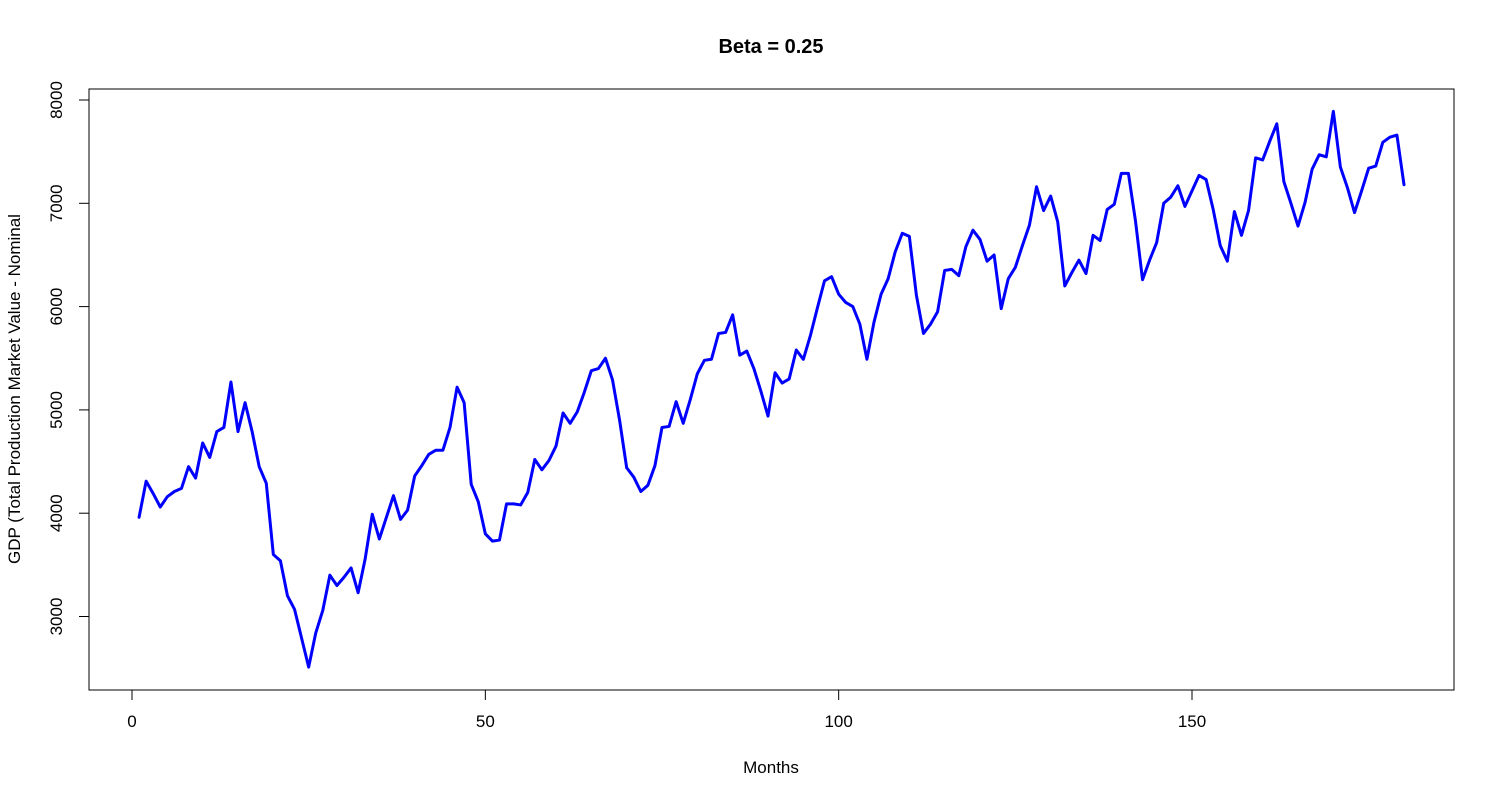  Describe the element at coordinates (771, 767) in the screenshot. I see `x-axis-label: Months` at that location.